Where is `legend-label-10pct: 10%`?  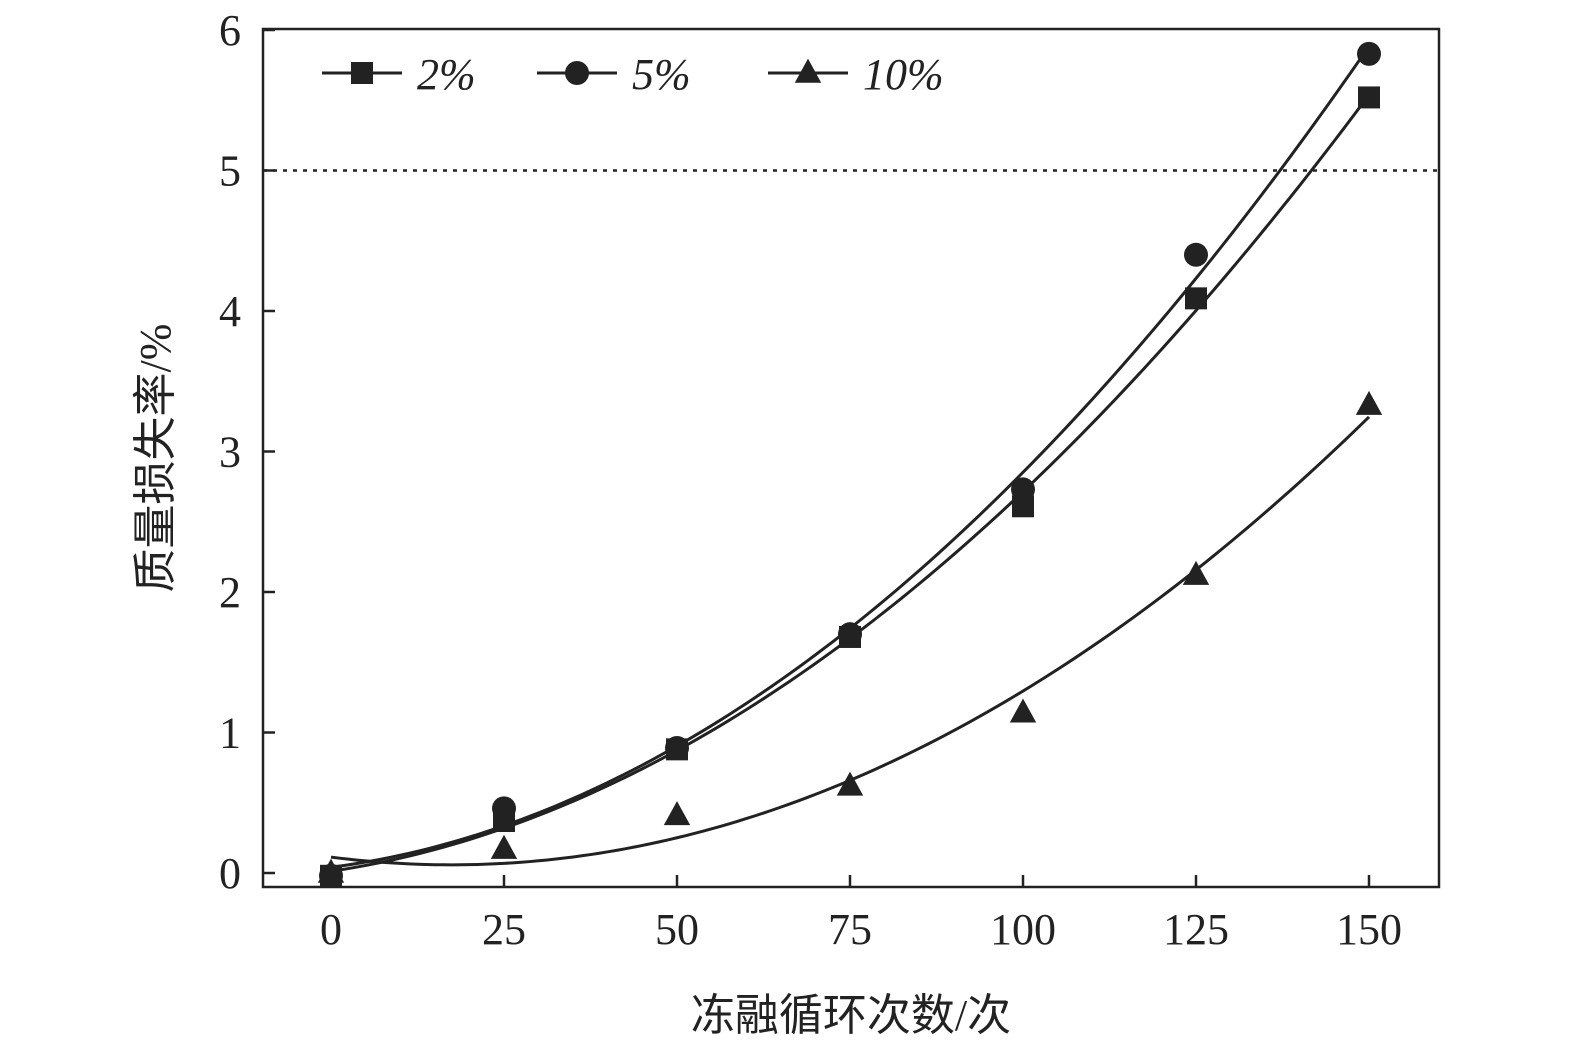
legend-label-10pct: 10% is located at coordinates (903, 74).